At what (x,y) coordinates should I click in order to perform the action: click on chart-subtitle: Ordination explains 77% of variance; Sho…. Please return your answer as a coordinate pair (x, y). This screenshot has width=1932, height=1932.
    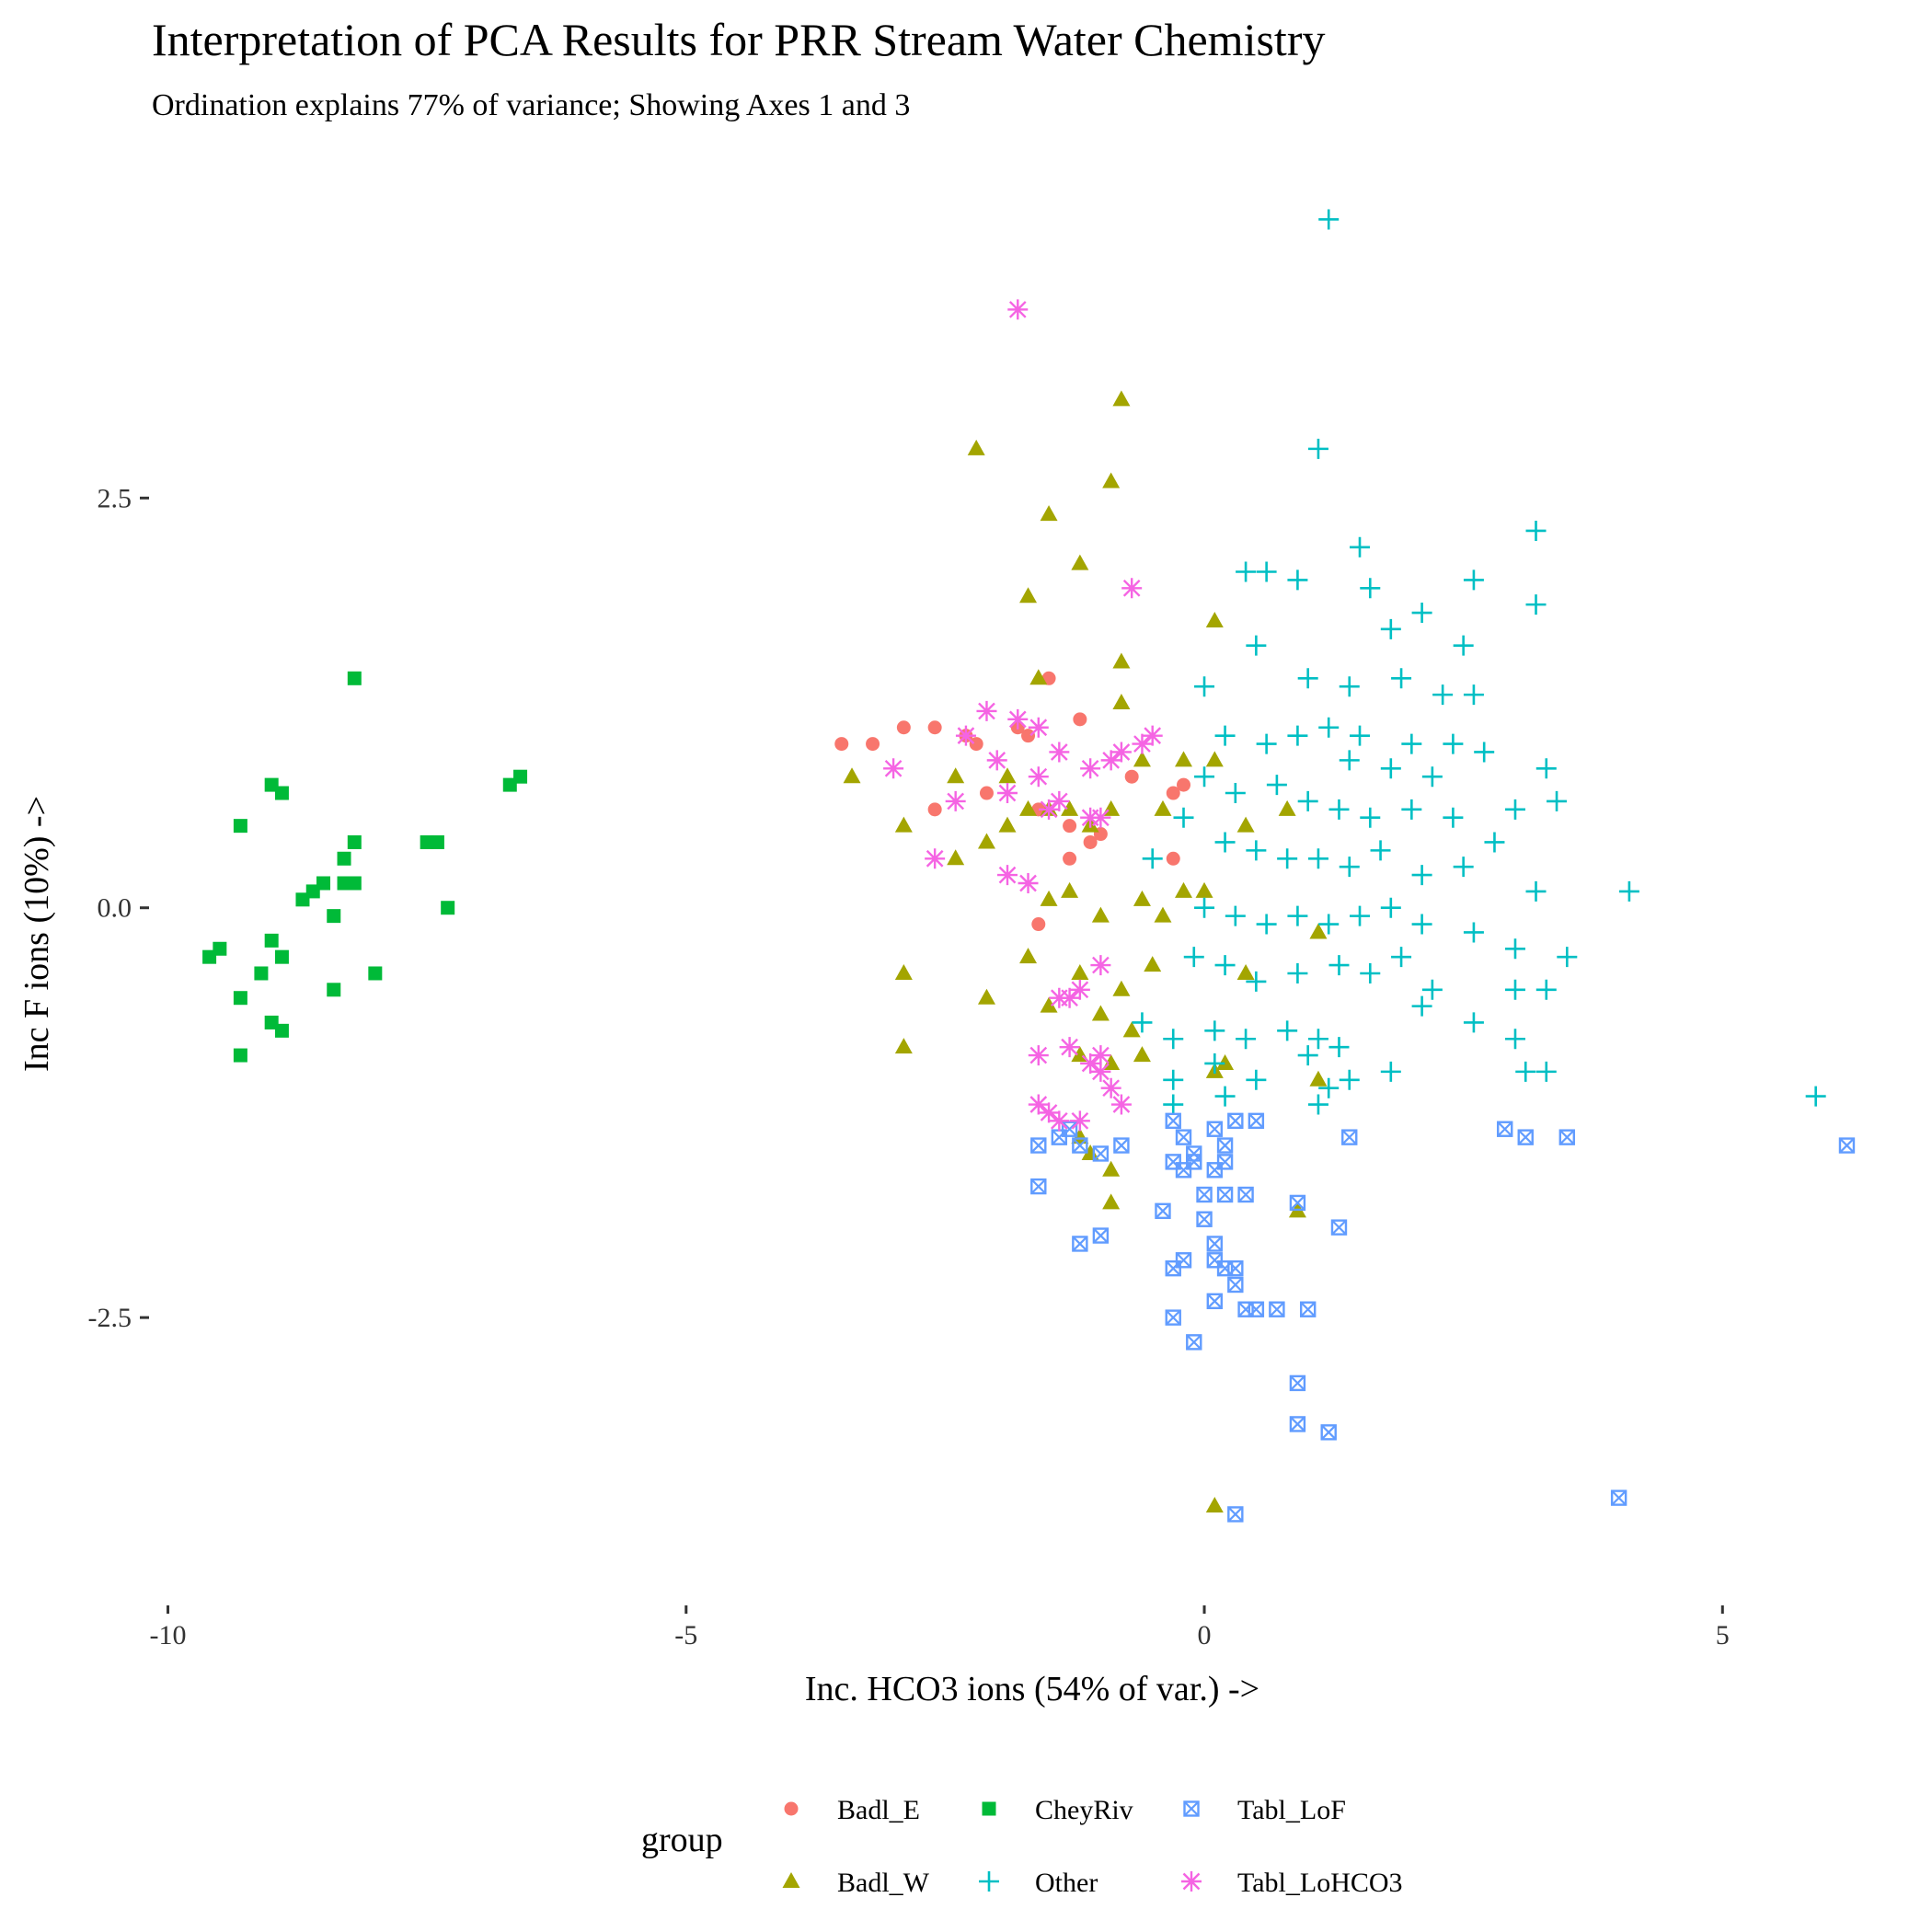
    Looking at the image, I should click on (531, 105).